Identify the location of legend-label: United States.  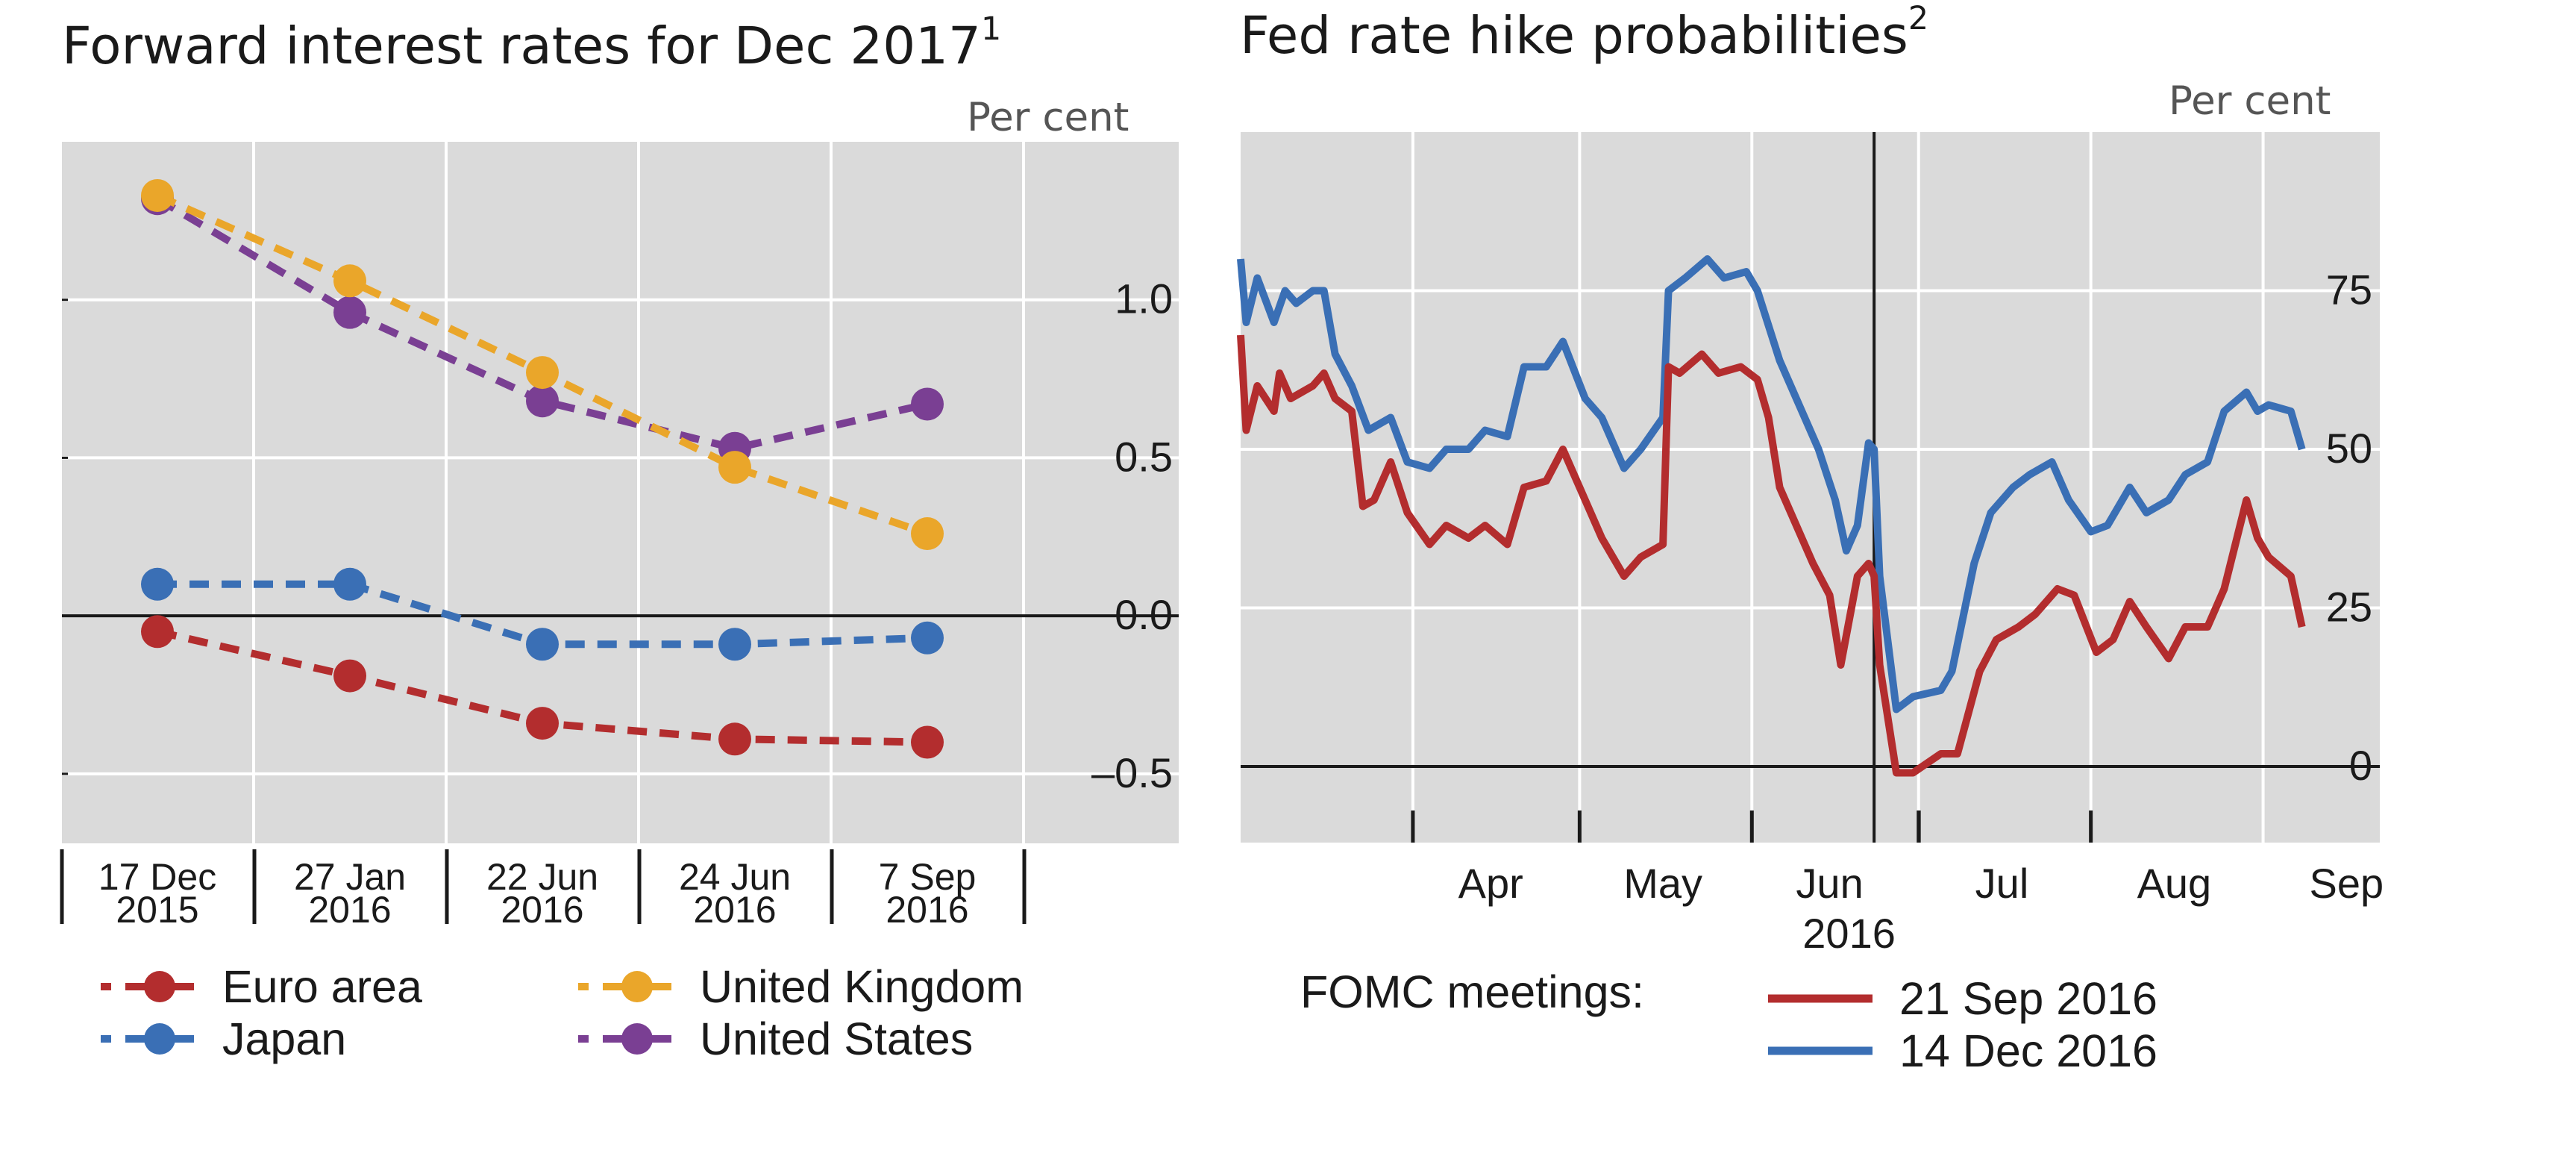
(836, 1038).